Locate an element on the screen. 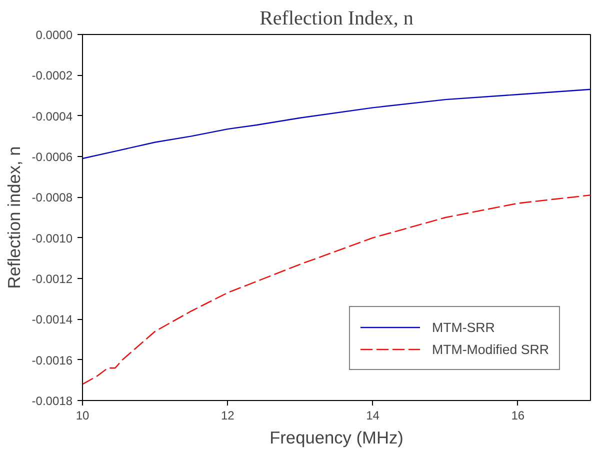 Image resolution: width=595 pixels, height=450 pixels. x-tick-label: 10 is located at coordinates (83, 415).